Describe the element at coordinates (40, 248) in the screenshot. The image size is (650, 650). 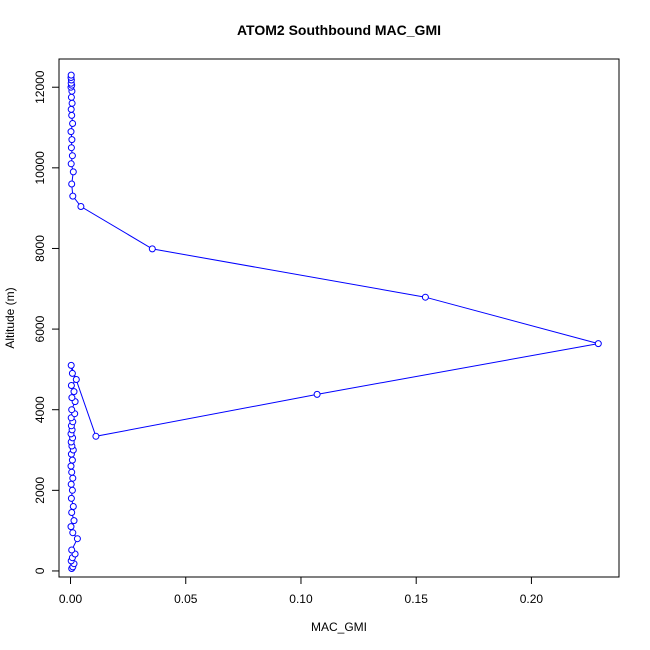
I see `y-tick-label: 8000` at that location.